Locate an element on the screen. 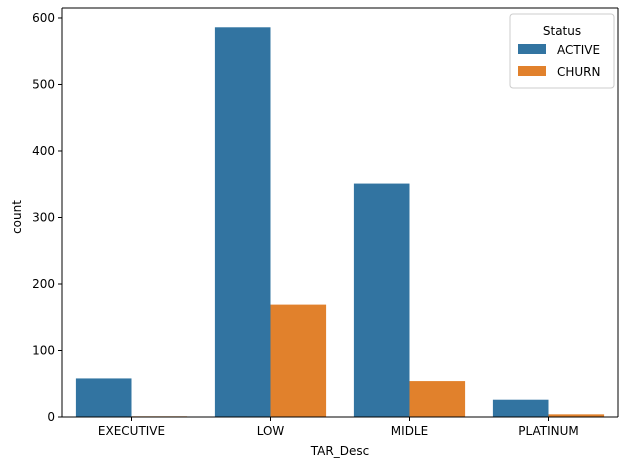  legend-title: Status is located at coordinates (562, 31).